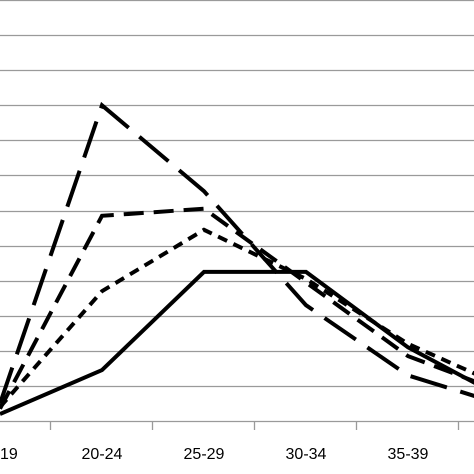  Describe the element at coordinates (204, 454) in the screenshot. I see `x-tick-label: 25-29` at that location.